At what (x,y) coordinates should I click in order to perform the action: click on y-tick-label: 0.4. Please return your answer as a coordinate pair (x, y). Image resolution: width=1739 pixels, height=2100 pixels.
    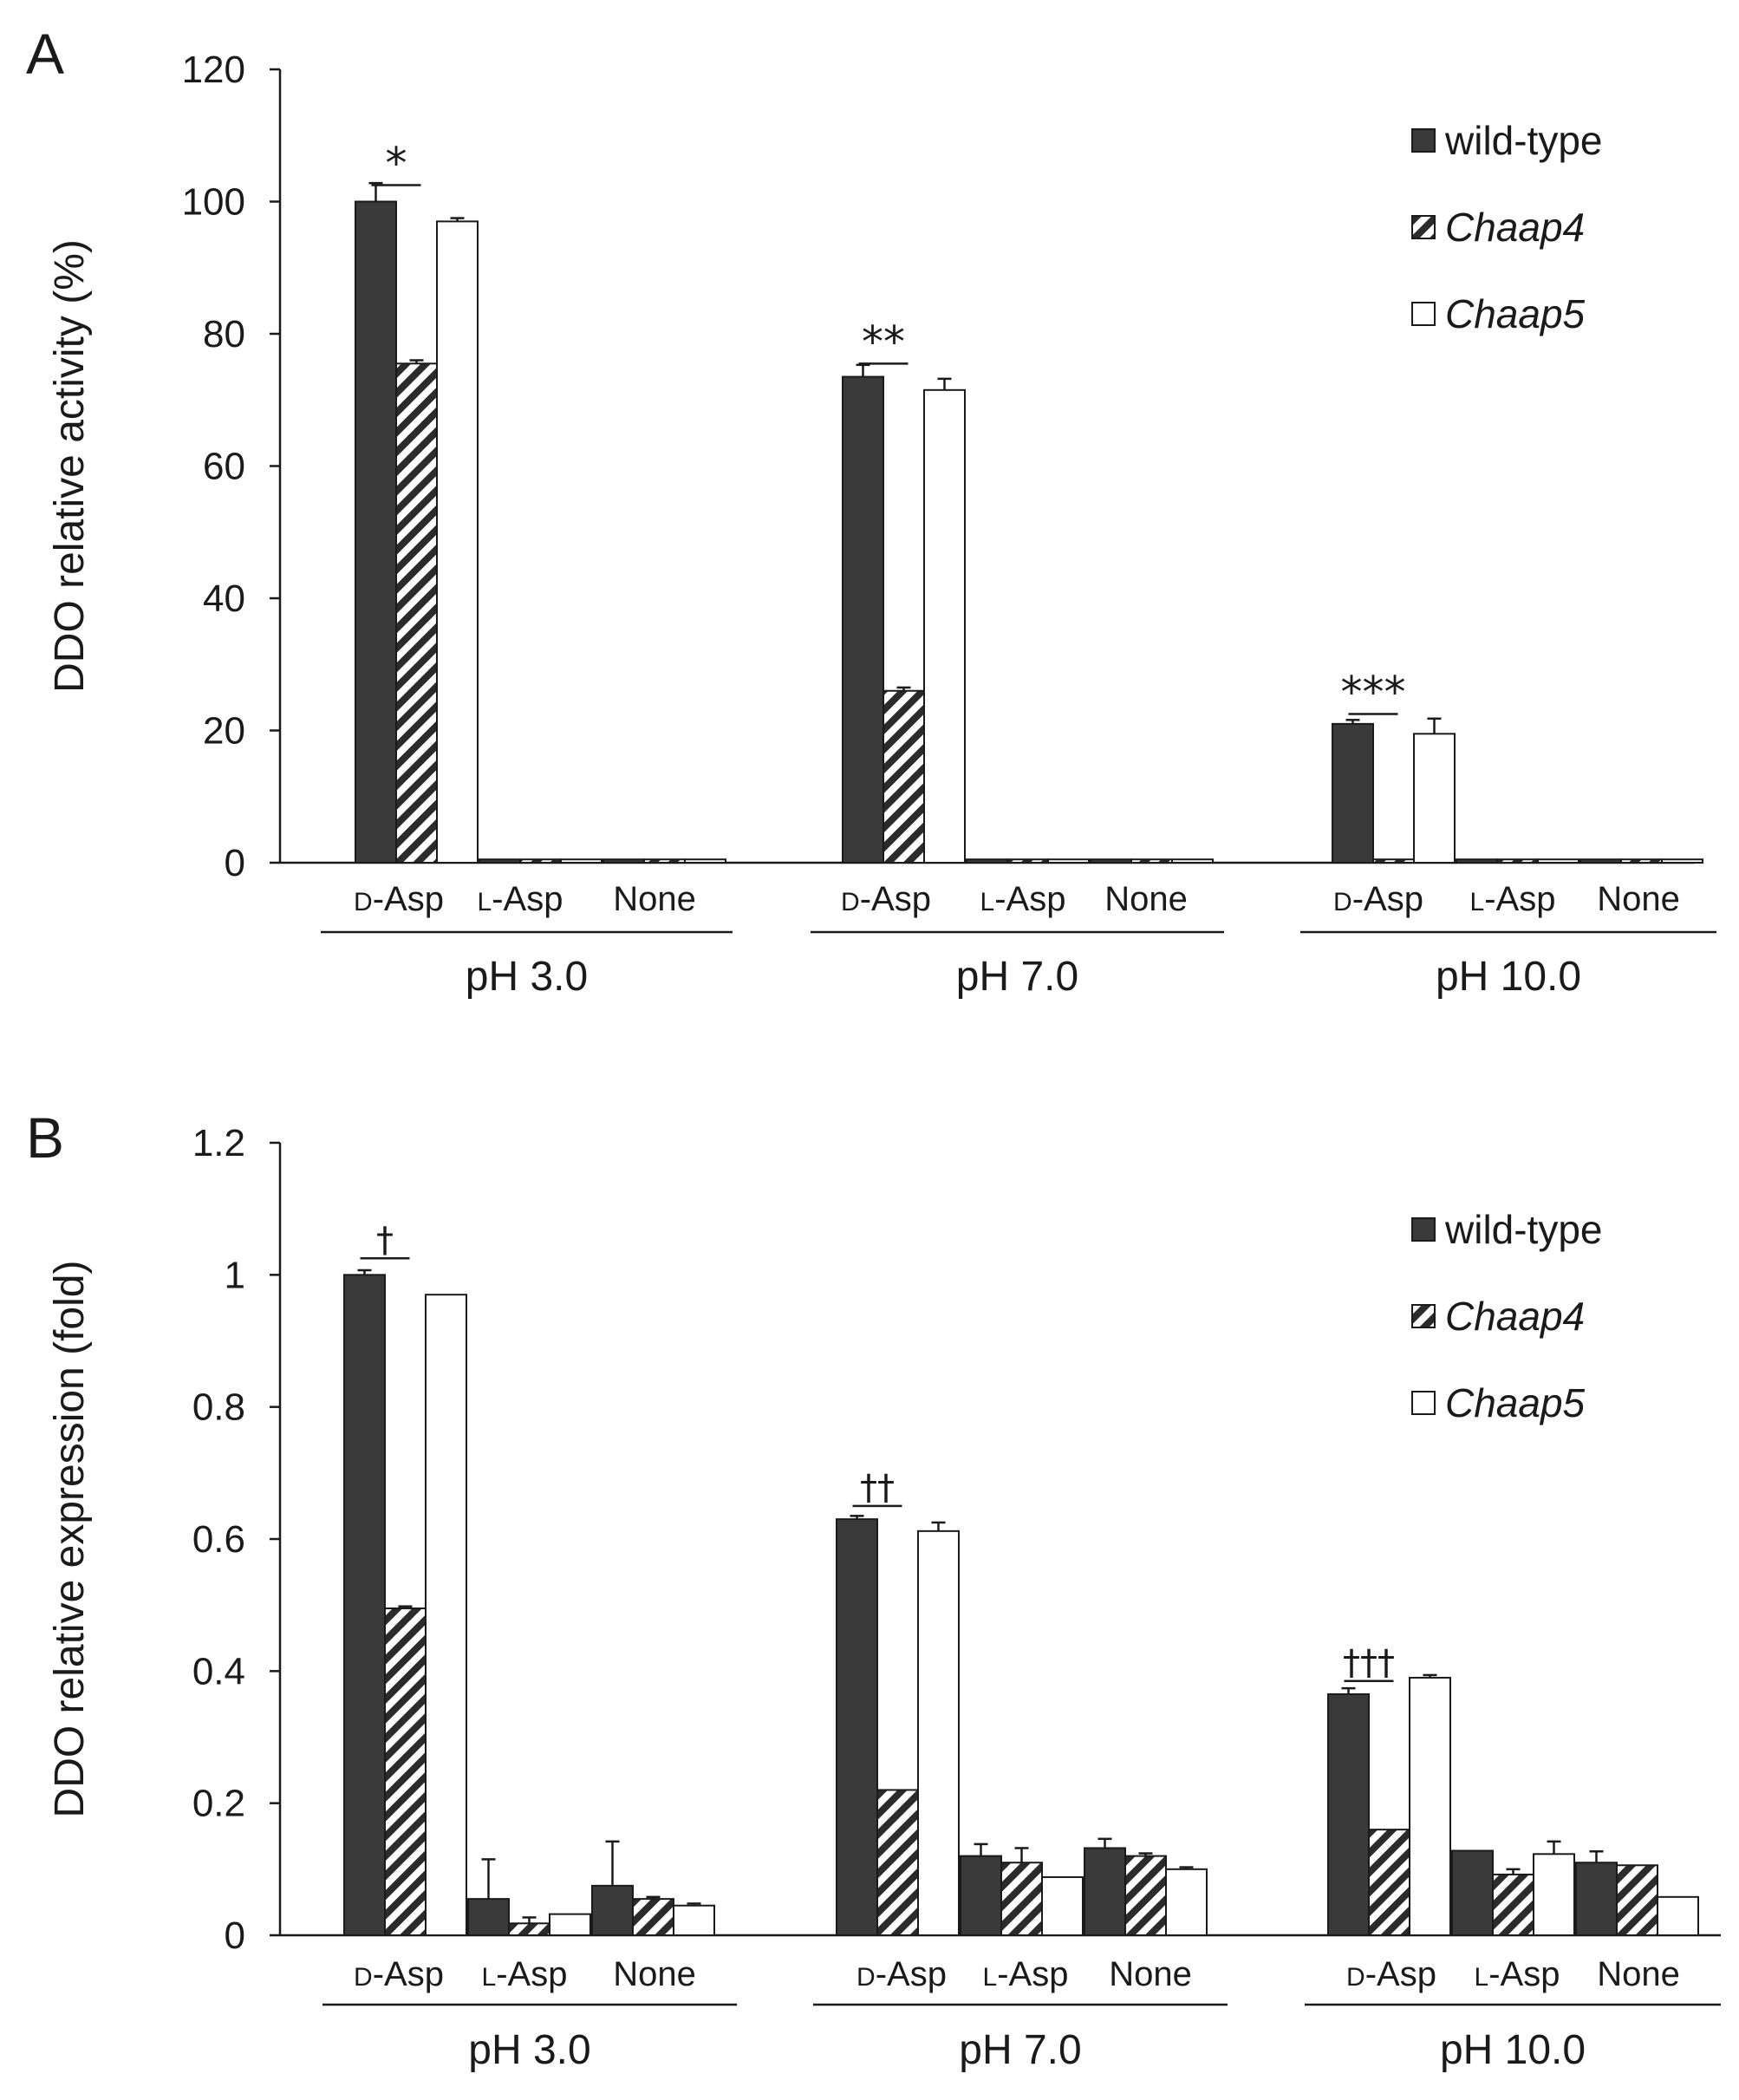
    Looking at the image, I should click on (218, 1671).